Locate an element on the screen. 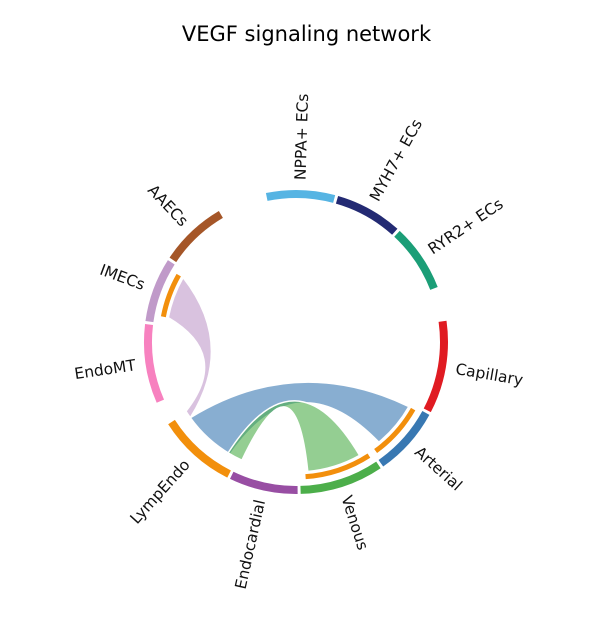  segment-arc-myh7 is located at coordinates (366, 215).